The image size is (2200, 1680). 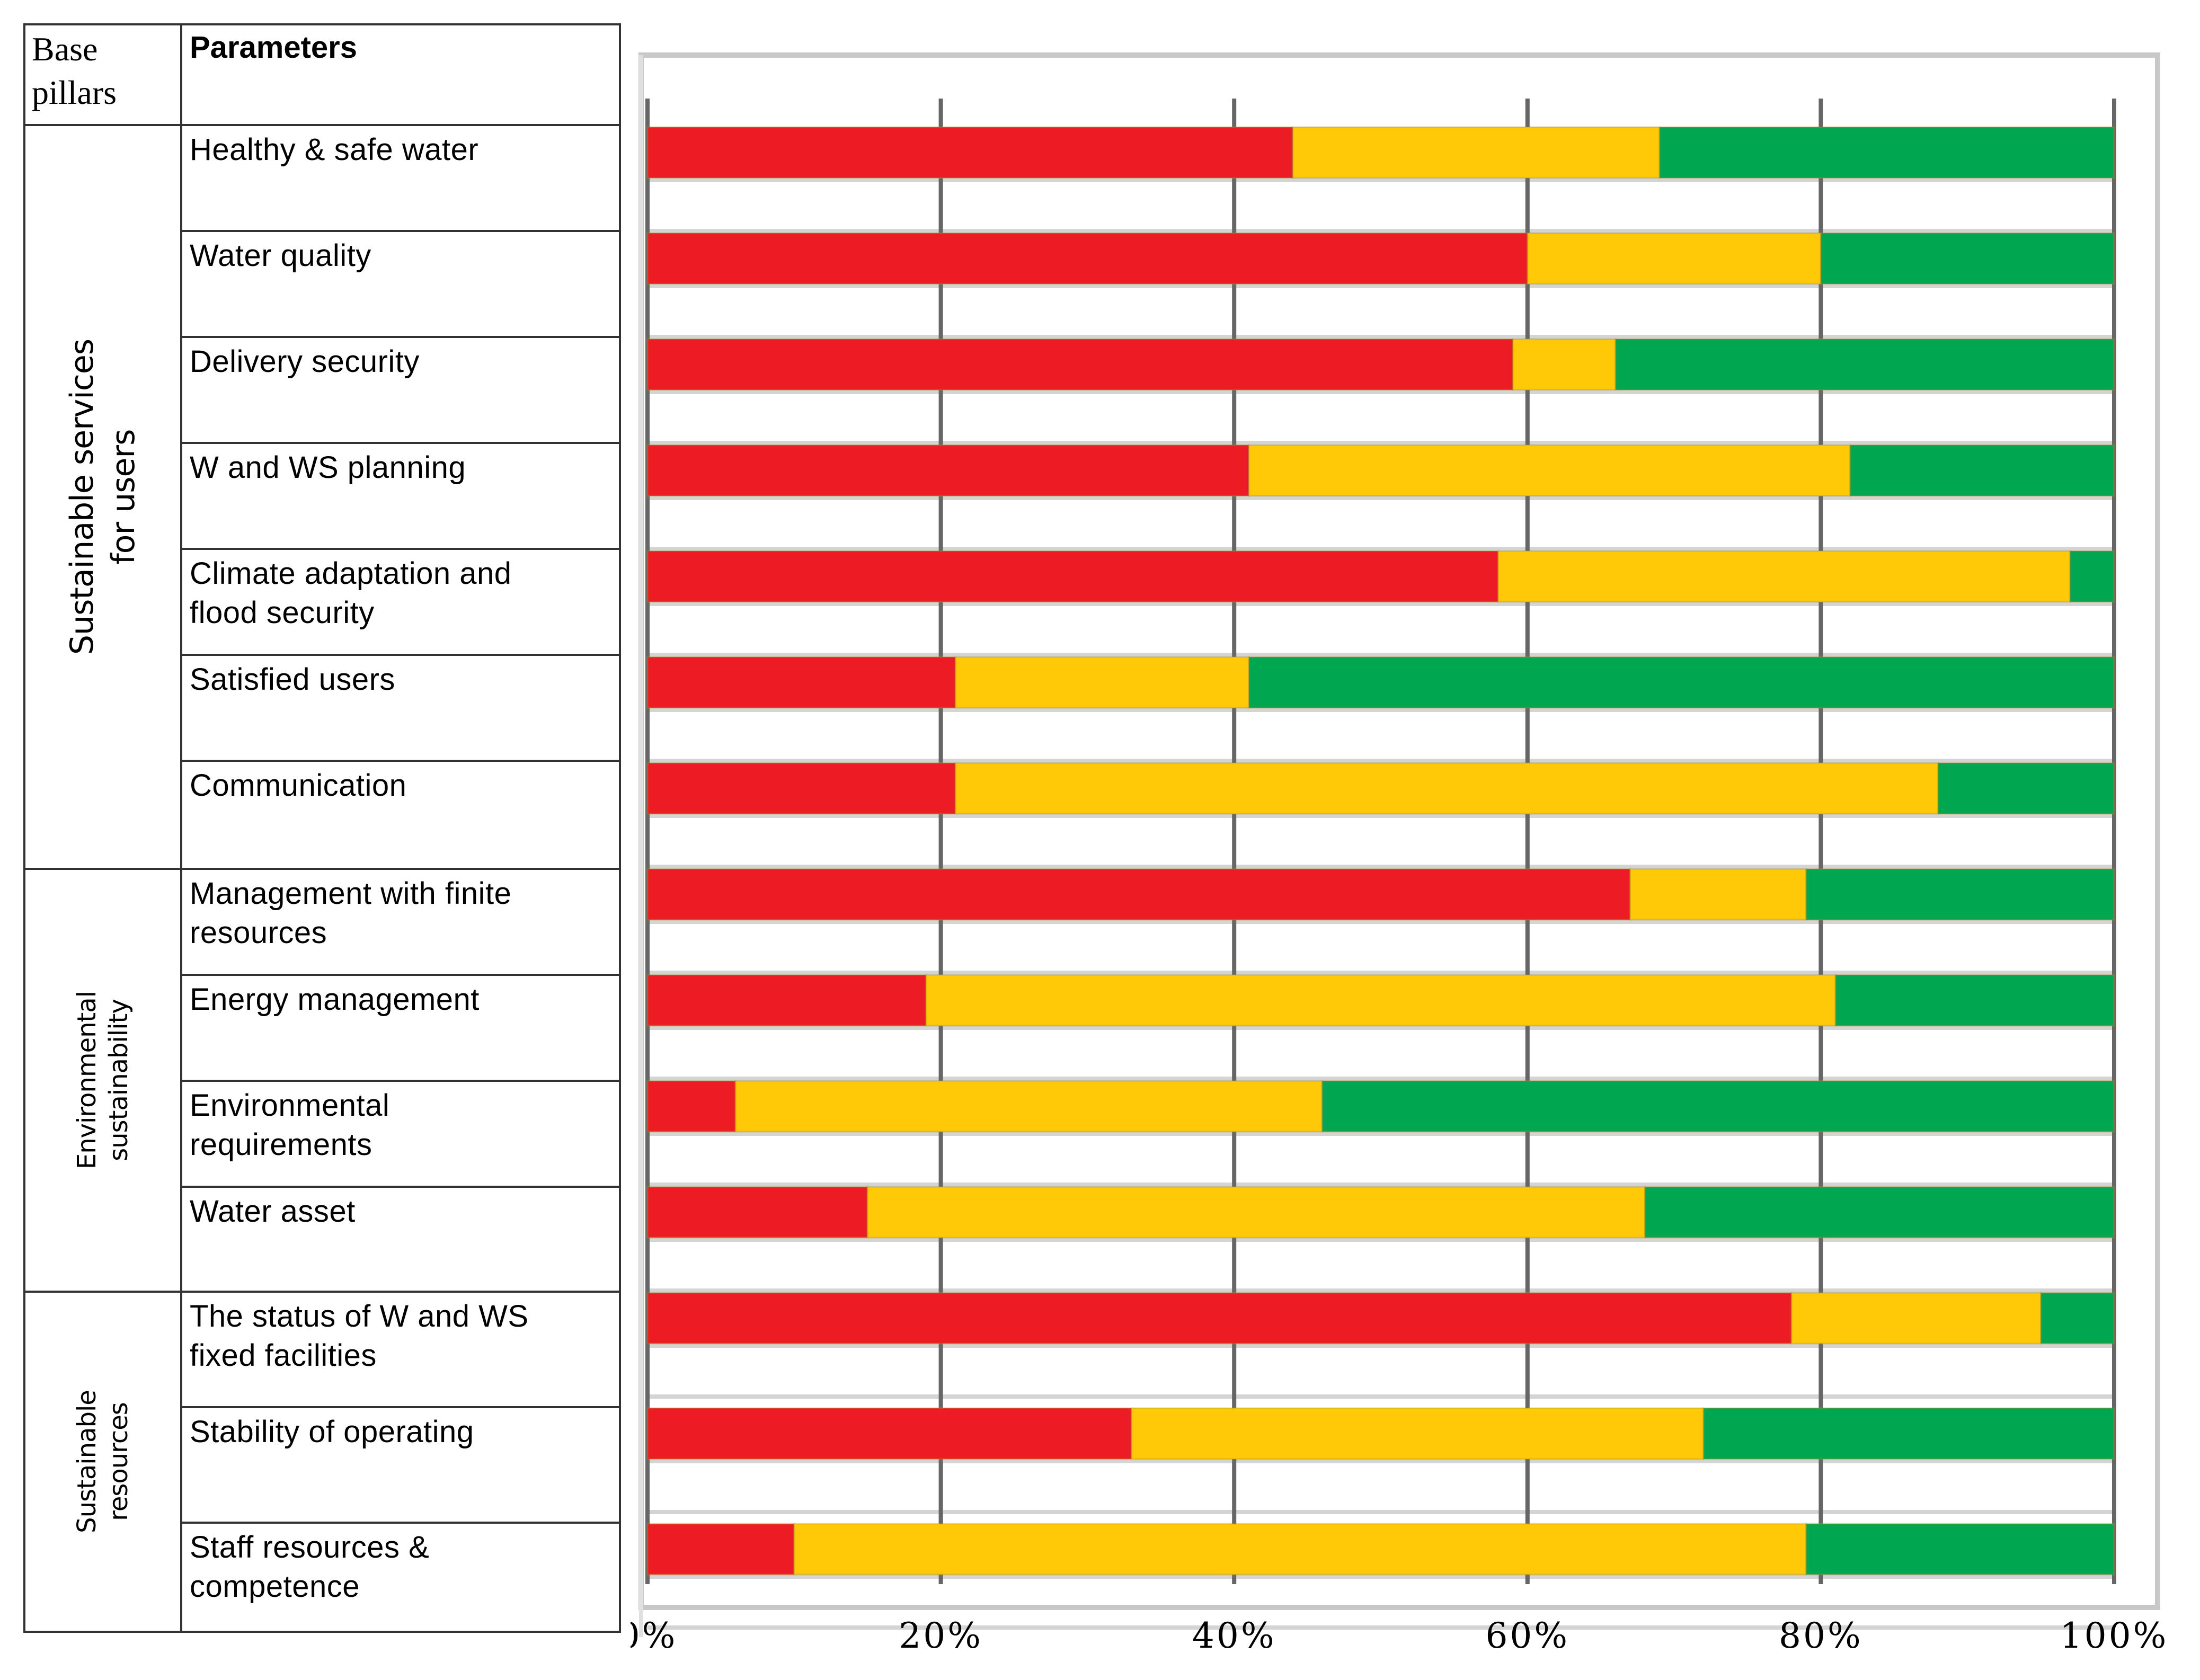 I want to click on parameter-cell: Environmental requirements, so click(x=401, y=1134).